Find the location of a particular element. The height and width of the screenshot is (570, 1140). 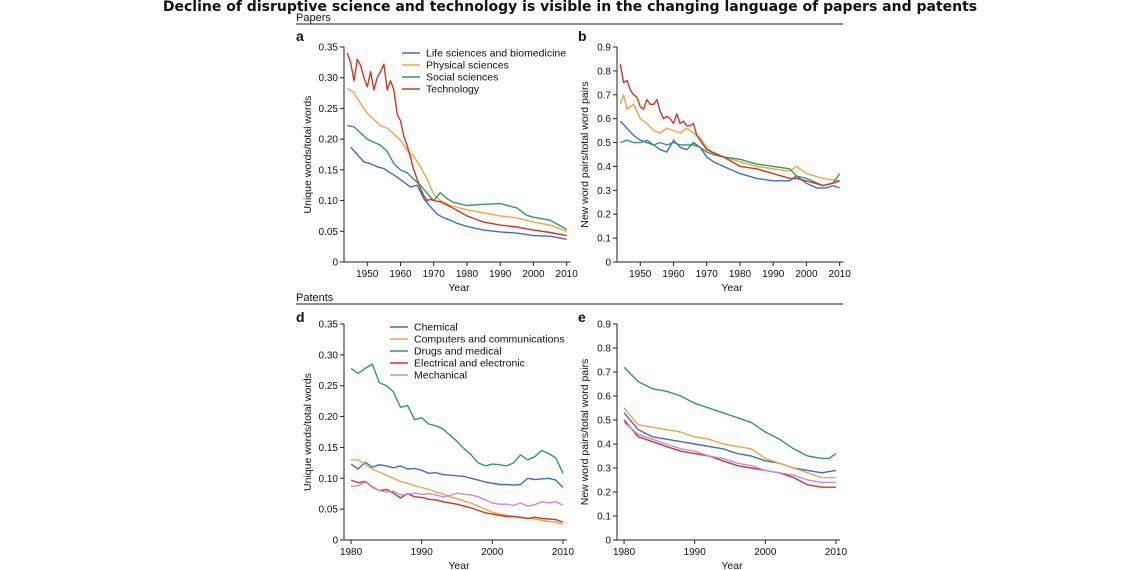

legend-label: Social sciences is located at coordinates (462, 78).